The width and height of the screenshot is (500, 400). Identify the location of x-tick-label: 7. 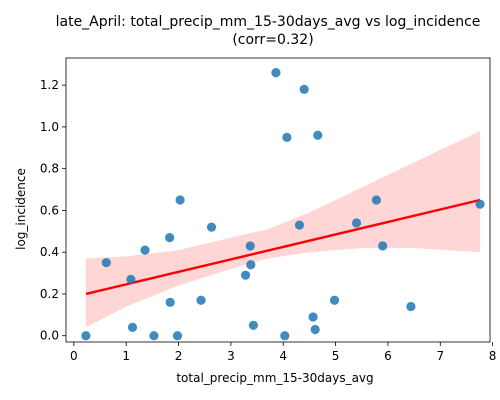
(440, 356).